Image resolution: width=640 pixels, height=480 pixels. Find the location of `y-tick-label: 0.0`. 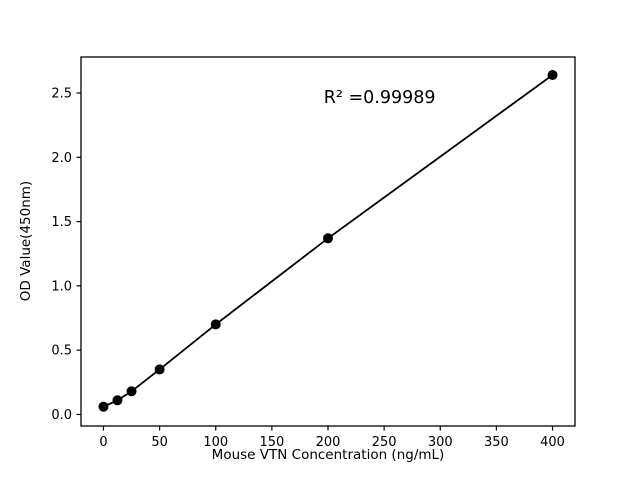

y-tick-label: 0.0 is located at coordinates (61, 415).